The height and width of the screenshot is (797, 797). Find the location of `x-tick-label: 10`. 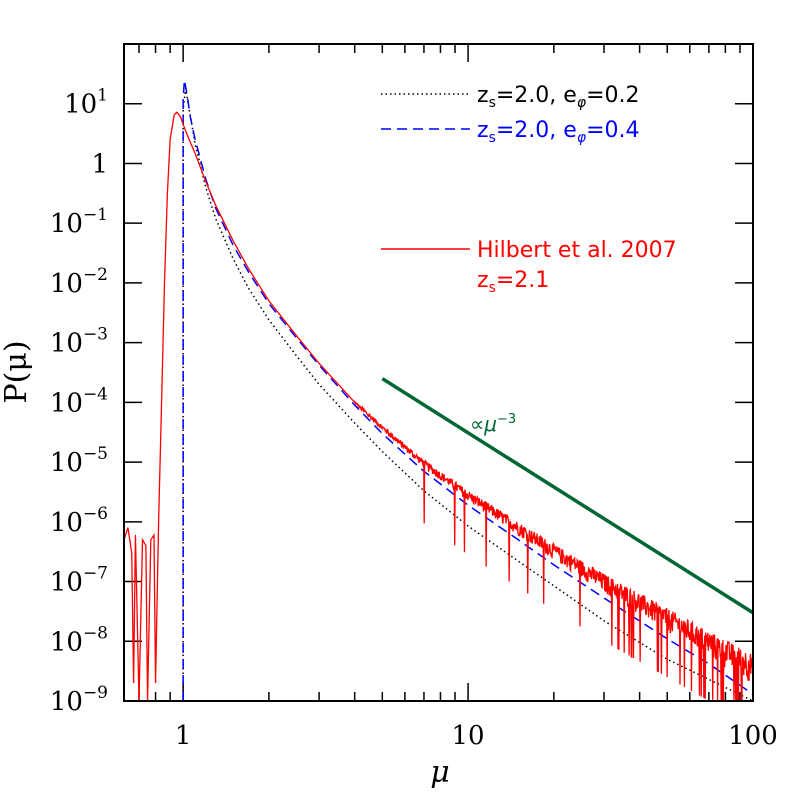

x-tick-label: 10 is located at coordinates (468, 736).